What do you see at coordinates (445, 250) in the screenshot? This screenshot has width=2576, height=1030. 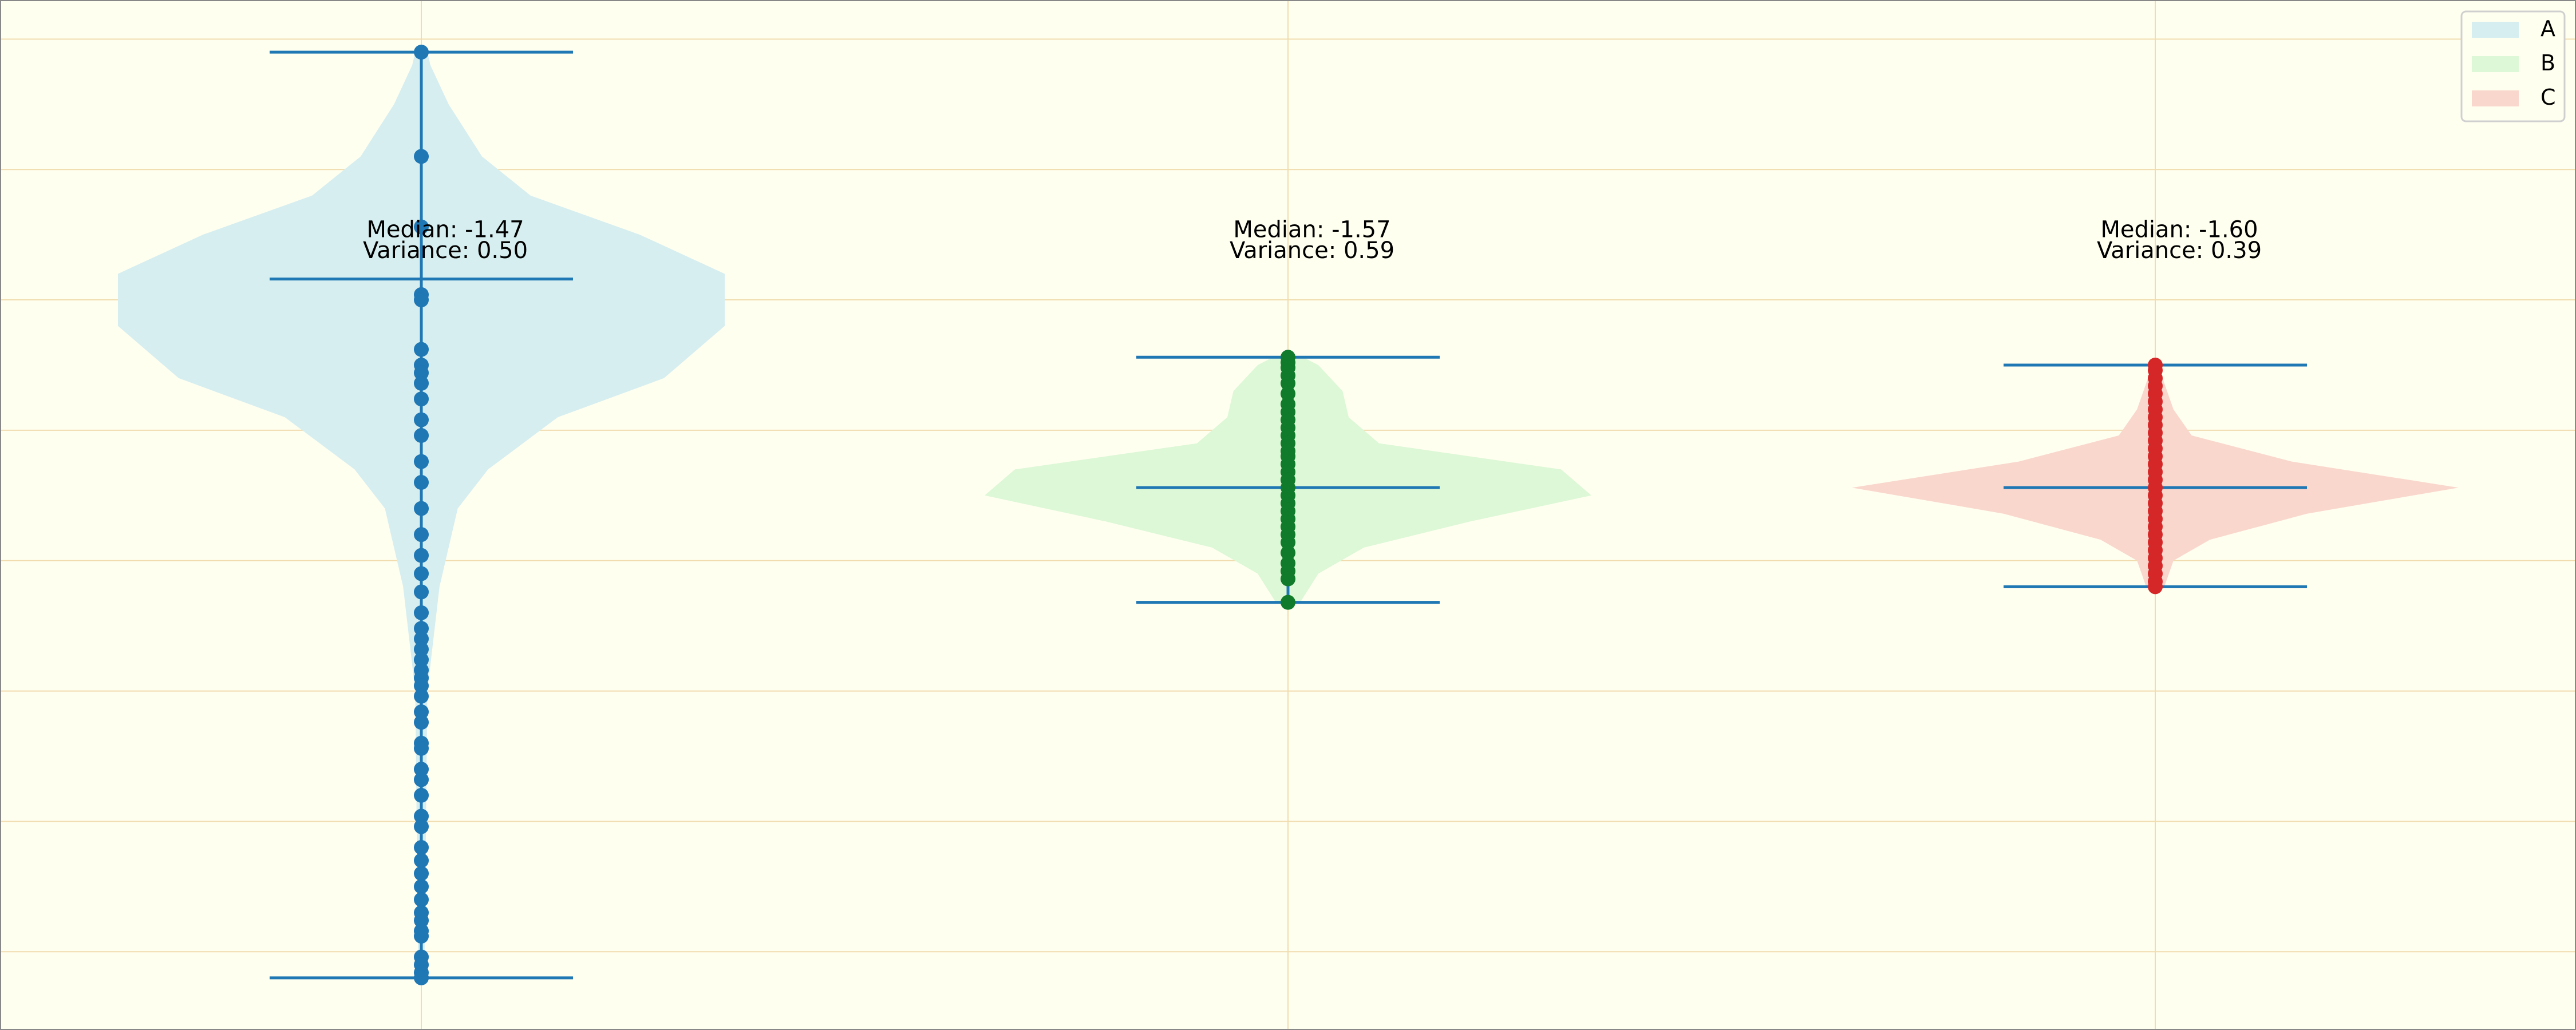 I see `variance-label-a: Variance: 0.50` at bounding box center [445, 250].